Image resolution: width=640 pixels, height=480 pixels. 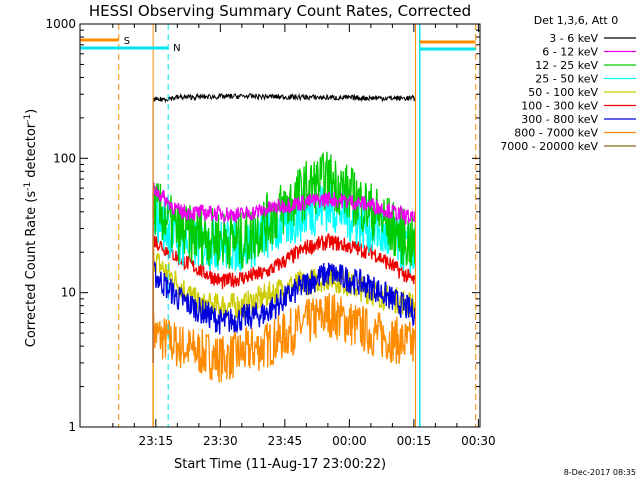 I want to click on legend-label: 3 - 6 keV, so click(x=573, y=38).